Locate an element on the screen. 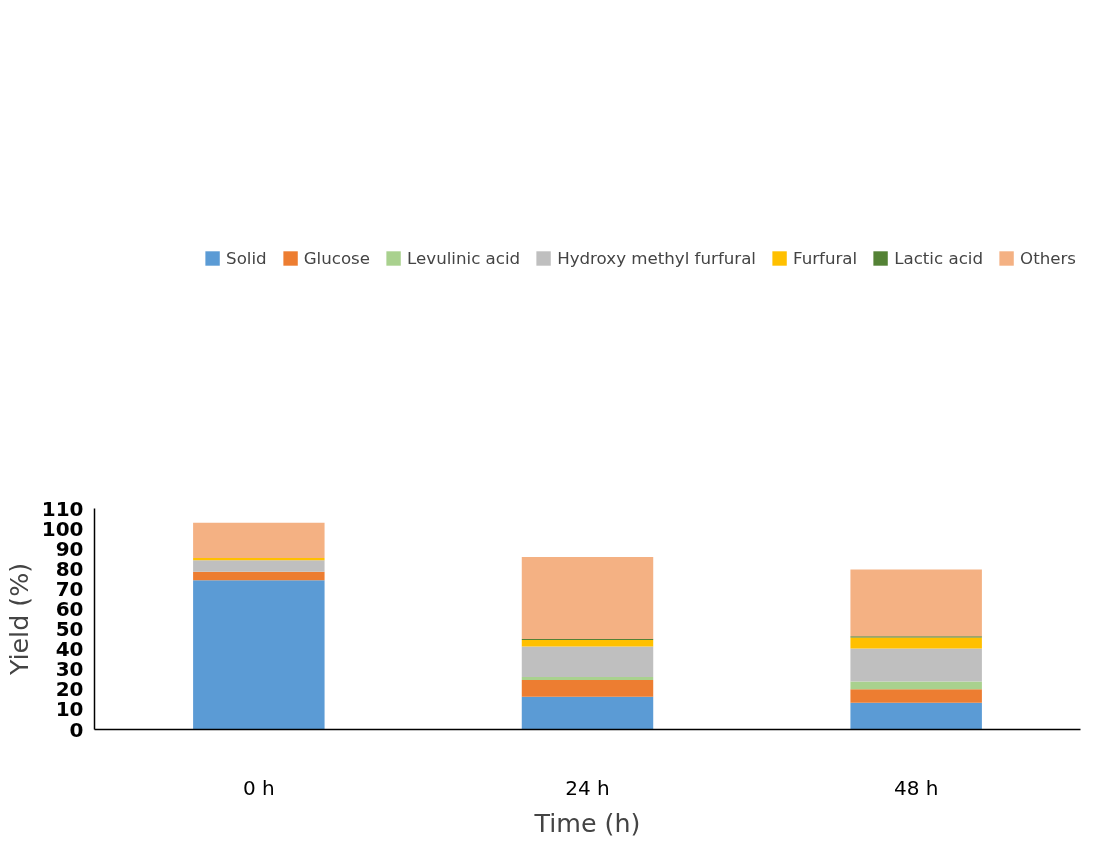  x-axis-title: Time (h) is located at coordinates (587, 822).